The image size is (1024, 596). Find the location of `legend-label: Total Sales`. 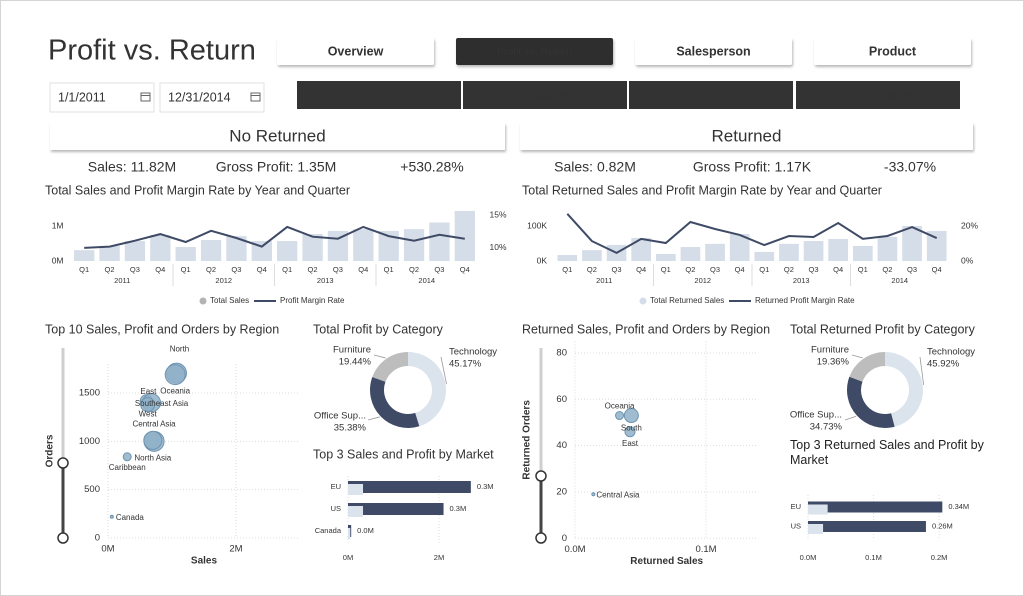

legend-label: Total Sales is located at coordinates (229, 300).